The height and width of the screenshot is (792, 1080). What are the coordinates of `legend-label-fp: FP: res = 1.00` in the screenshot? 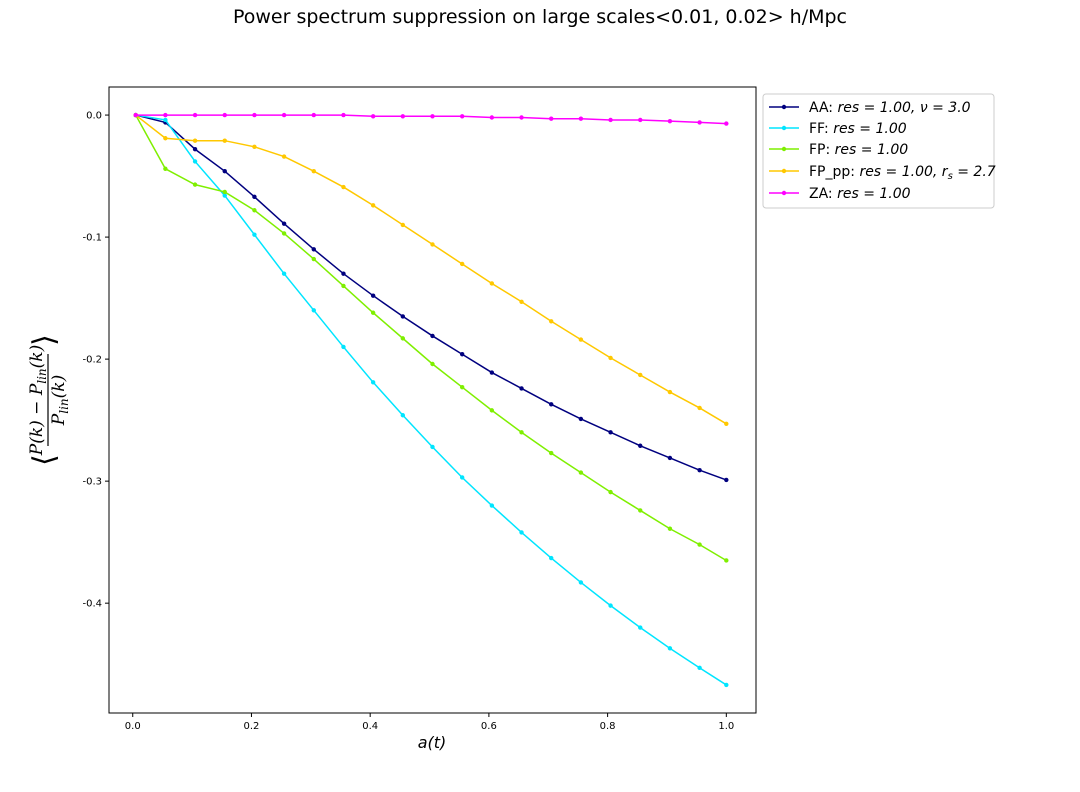 It's located at (858, 150).